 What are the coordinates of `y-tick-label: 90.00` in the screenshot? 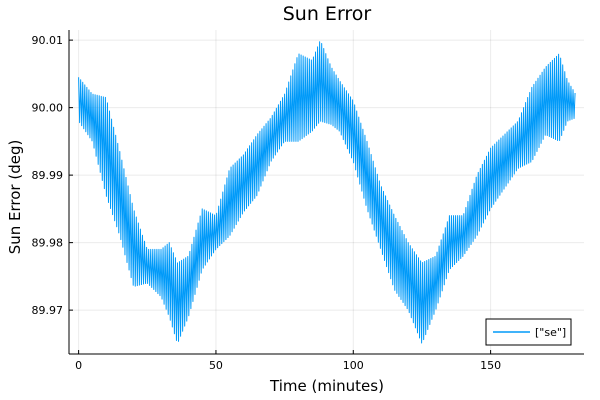 It's located at (48, 108).